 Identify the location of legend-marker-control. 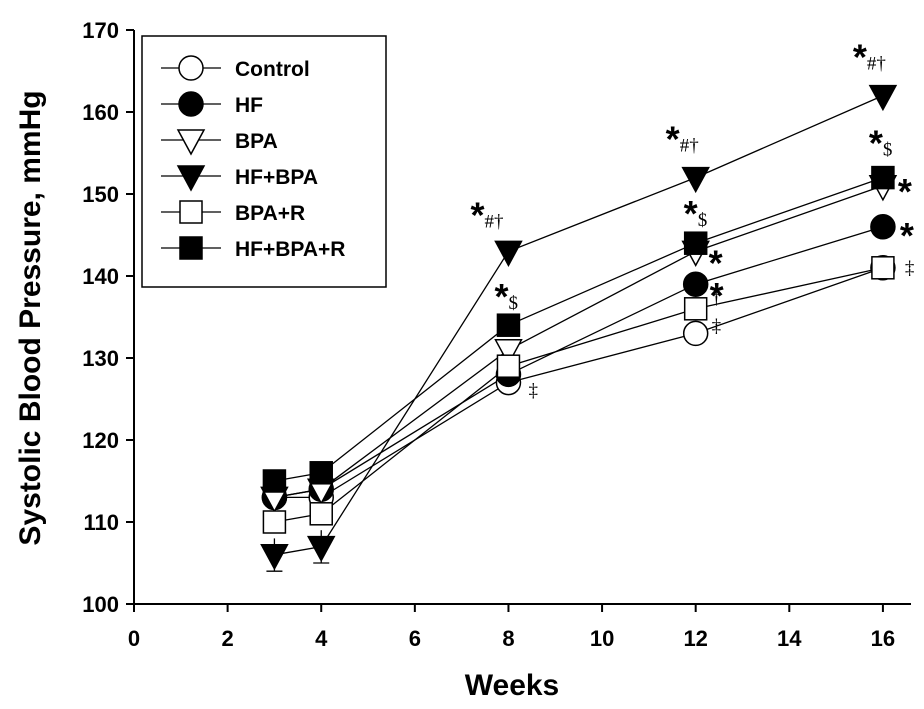
(191, 68).